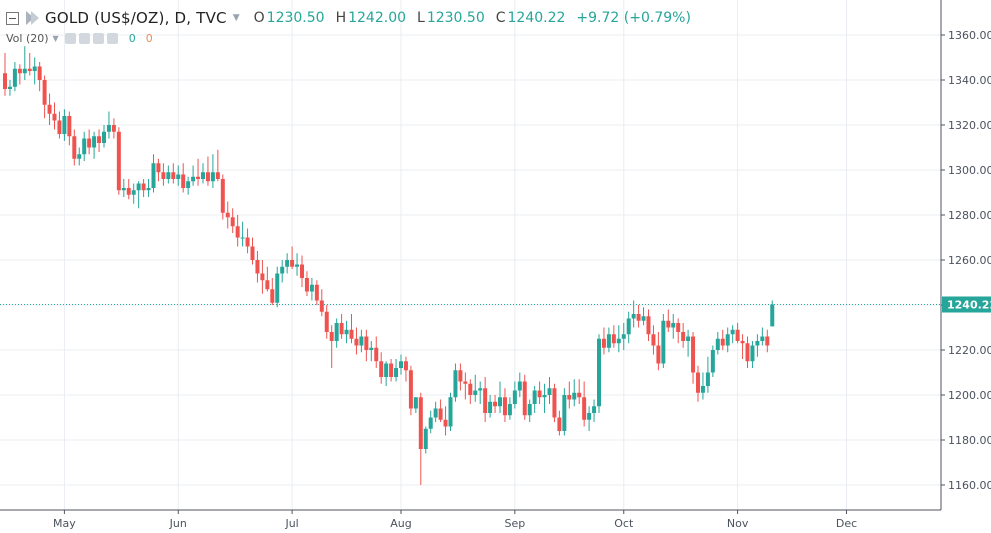 Image resolution: width=991 pixels, height=533 pixels. I want to click on volume-indicator-label: Vol (20), so click(27, 38).